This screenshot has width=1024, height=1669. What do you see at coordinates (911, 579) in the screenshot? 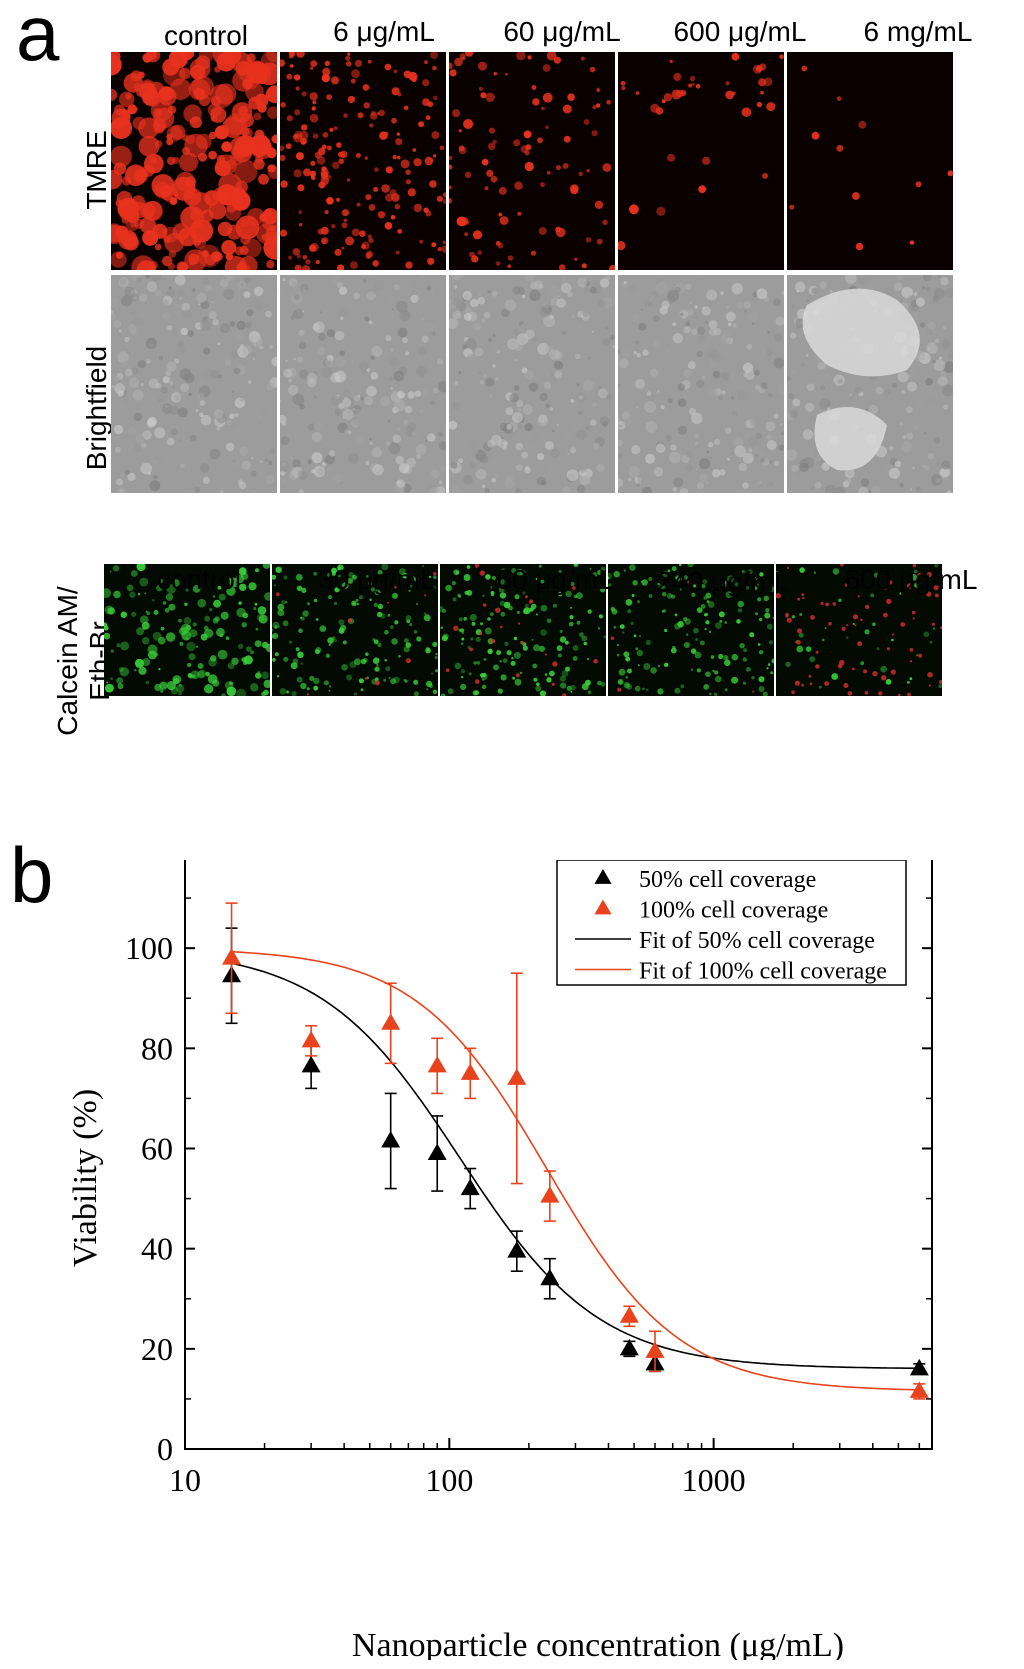
I see `calcein-col-label-600ug: 600 μg/mL` at bounding box center [911, 579].